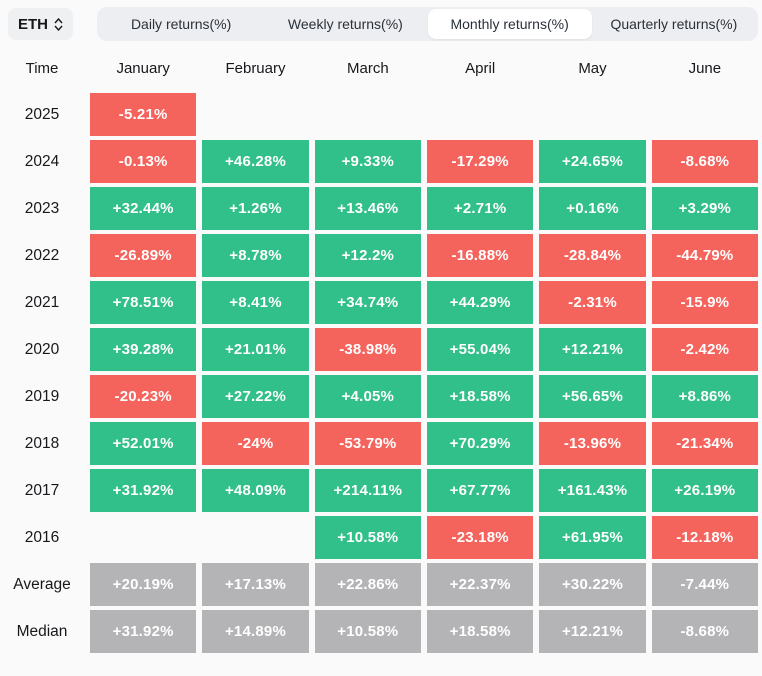  Describe the element at coordinates (704, 302) in the screenshot. I see `return-cell: -15.9%` at that location.